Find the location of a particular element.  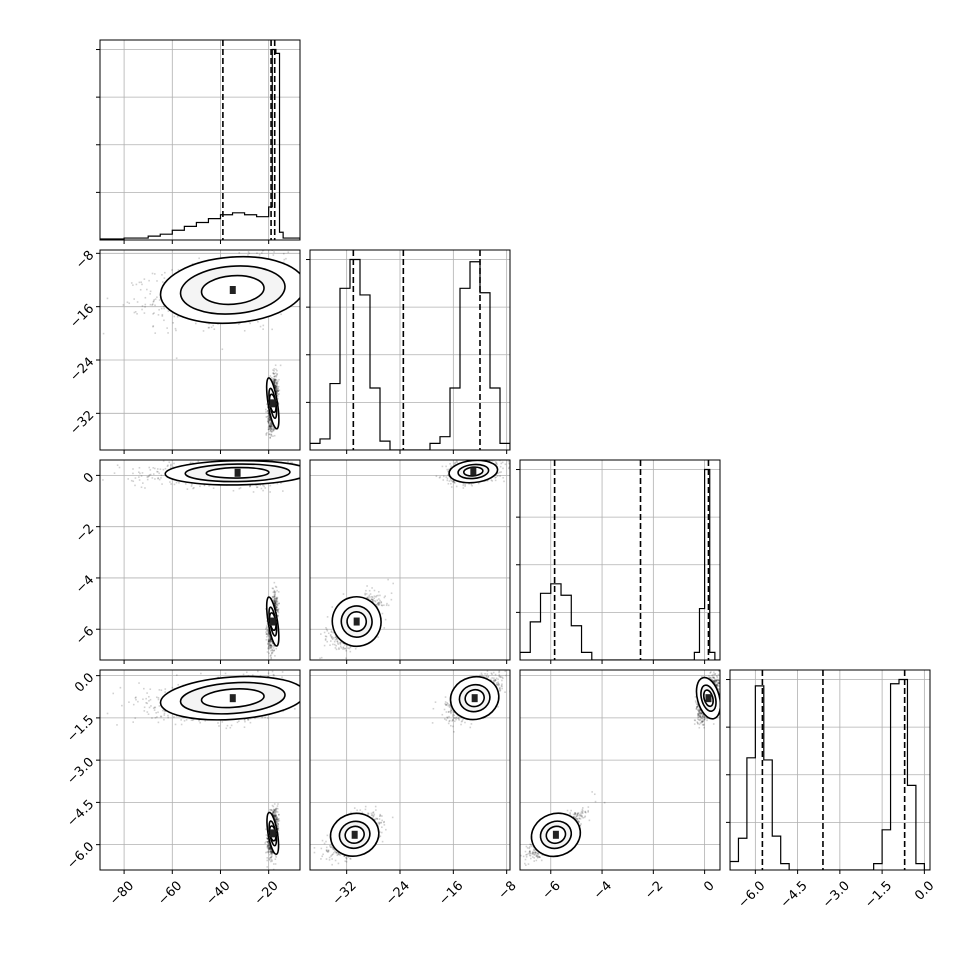

x-tick-label: 0 is located at coordinates (709, 886).